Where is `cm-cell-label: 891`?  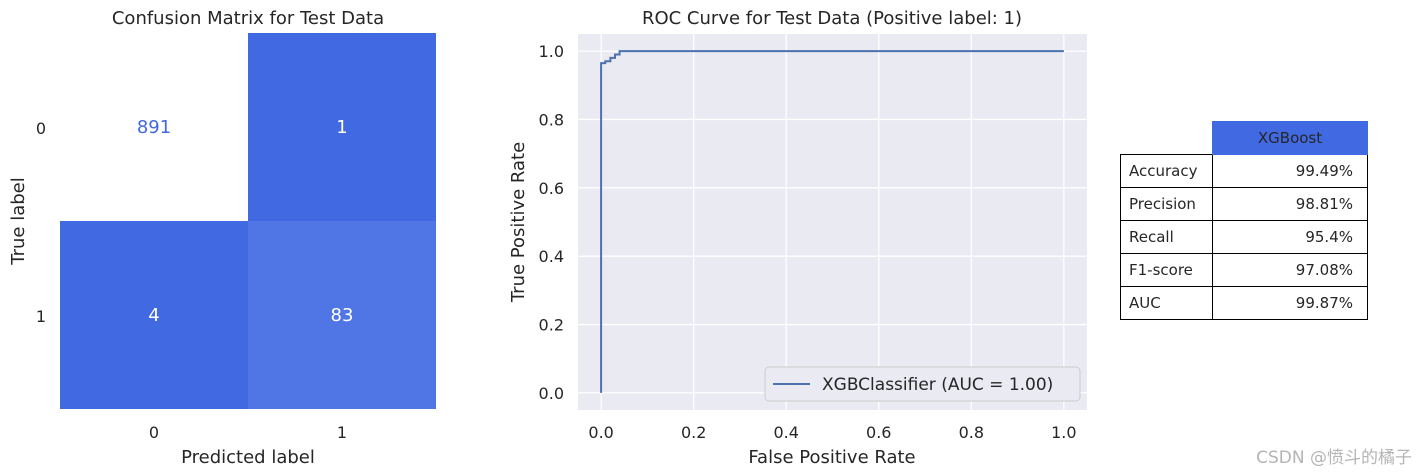 cm-cell-label: 891 is located at coordinates (154, 127).